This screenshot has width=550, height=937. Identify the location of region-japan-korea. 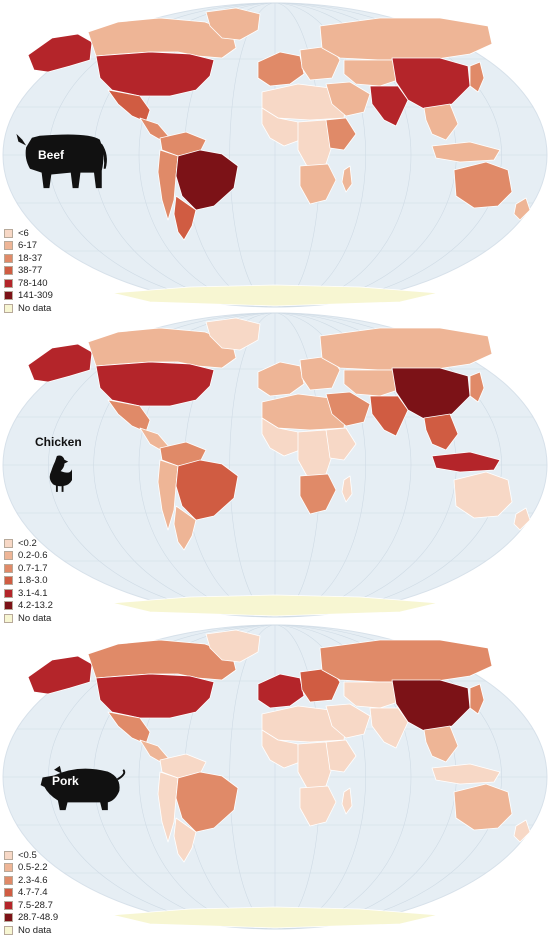
(477, 77).